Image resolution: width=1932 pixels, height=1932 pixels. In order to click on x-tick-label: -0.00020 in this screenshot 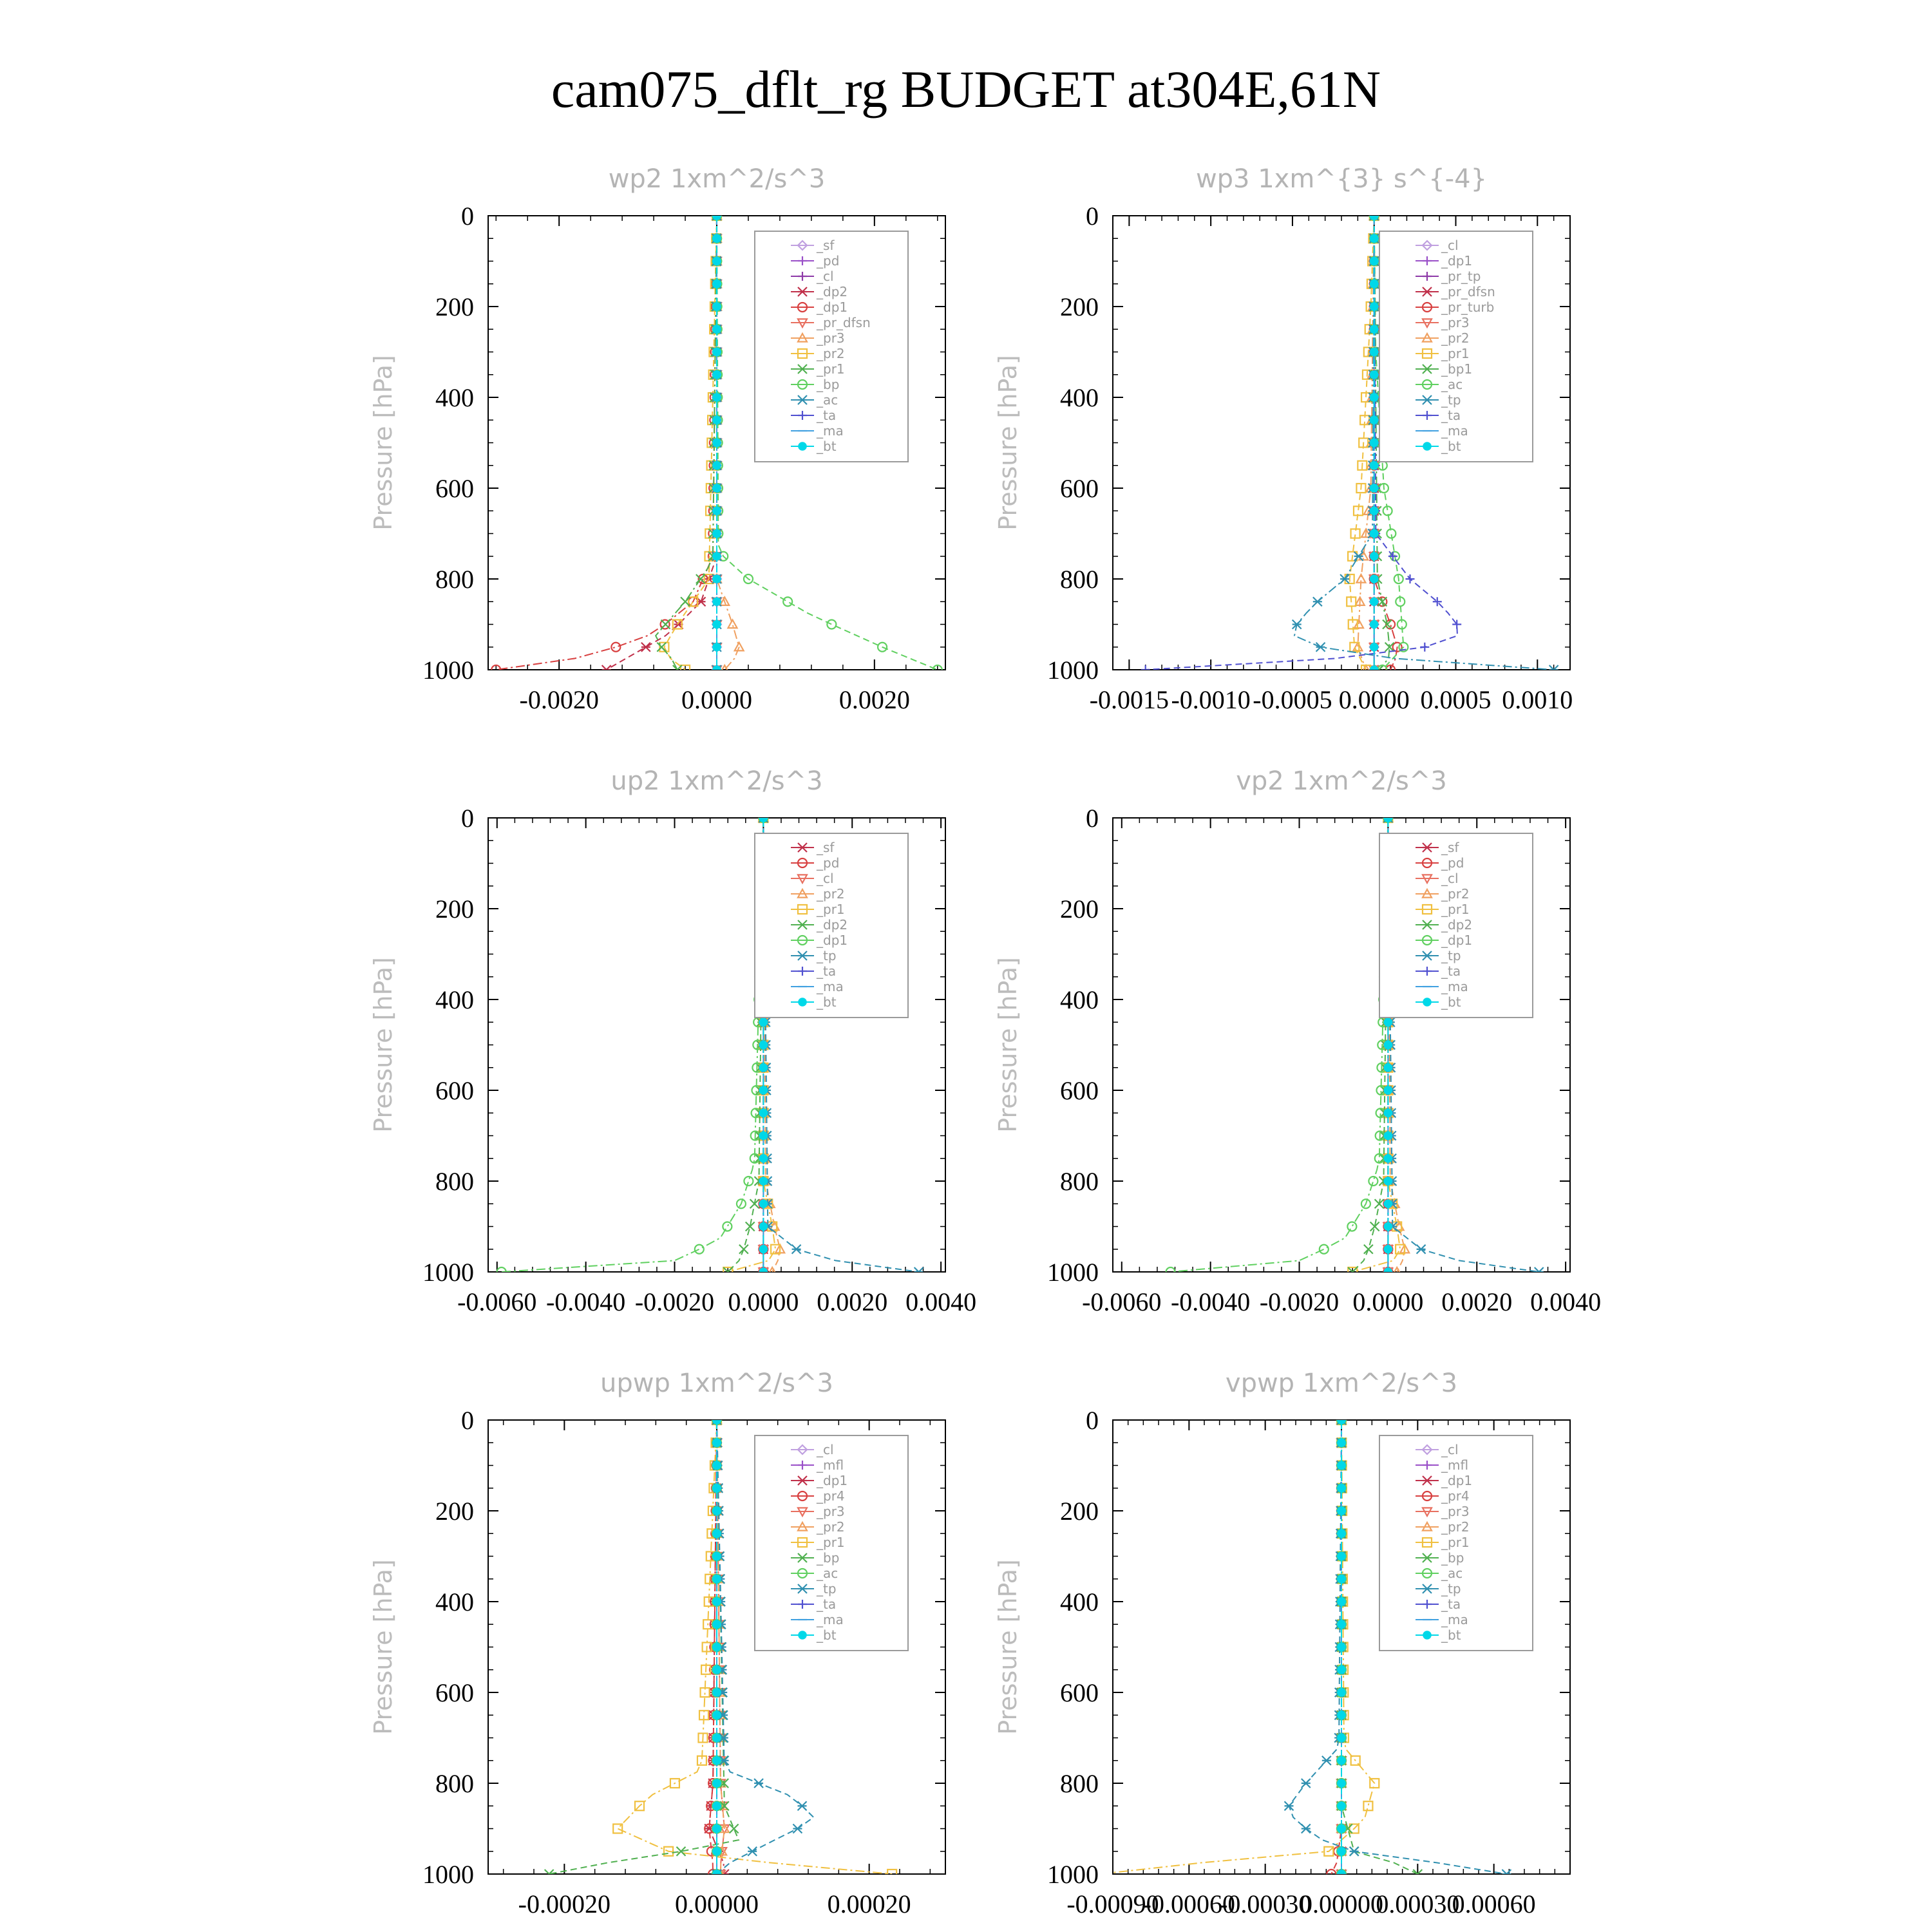, I will do `click(564, 1903)`.